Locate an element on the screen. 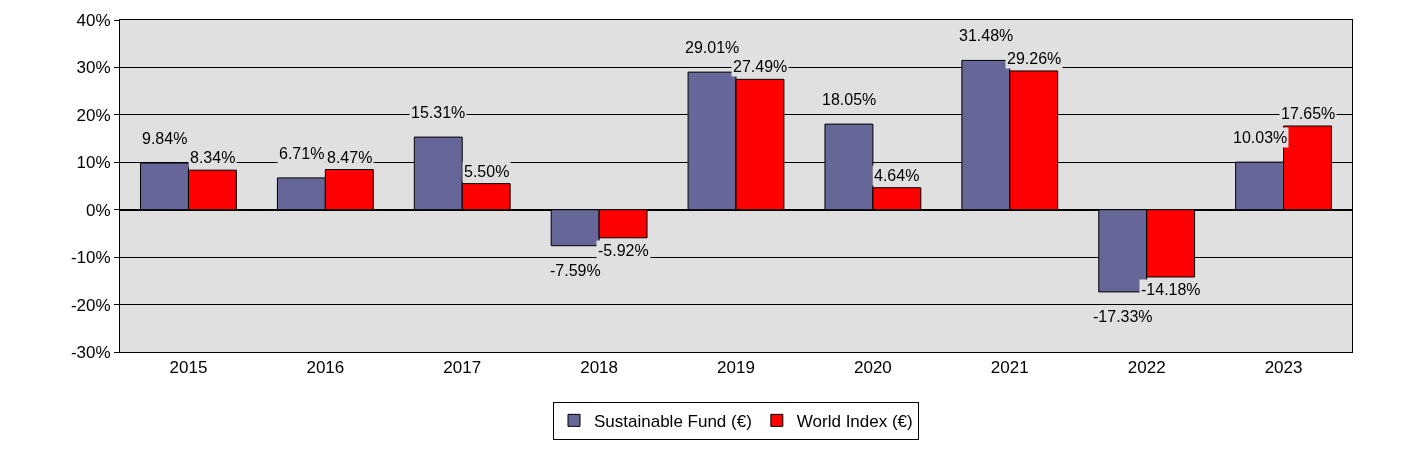 The image size is (1407, 452). data-label: 31.48% is located at coordinates (986, 35).